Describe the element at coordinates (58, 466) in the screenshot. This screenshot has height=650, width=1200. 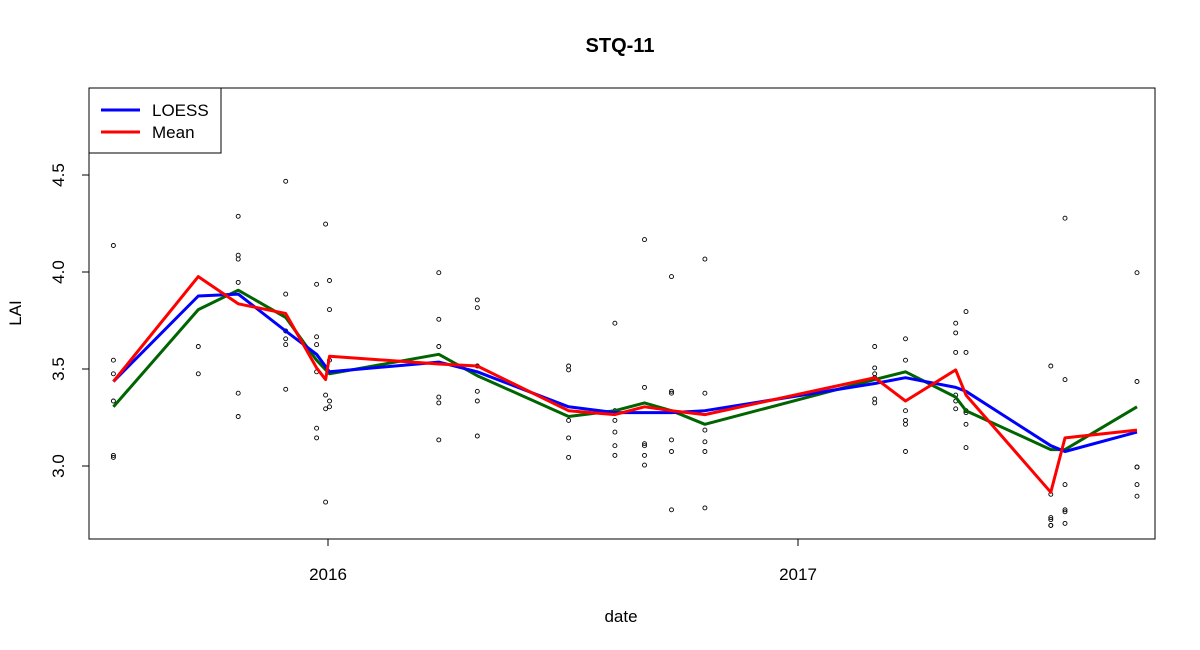
I see `y-tick-label: 3.0` at that location.